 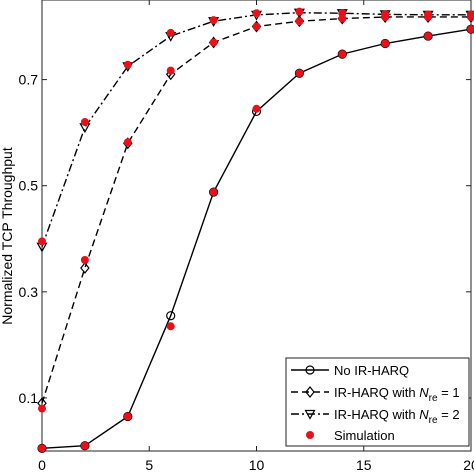 What do you see at coordinates (364, 435) in the screenshot?
I see `legend-label: Simulation` at bounding box center [364, 435].